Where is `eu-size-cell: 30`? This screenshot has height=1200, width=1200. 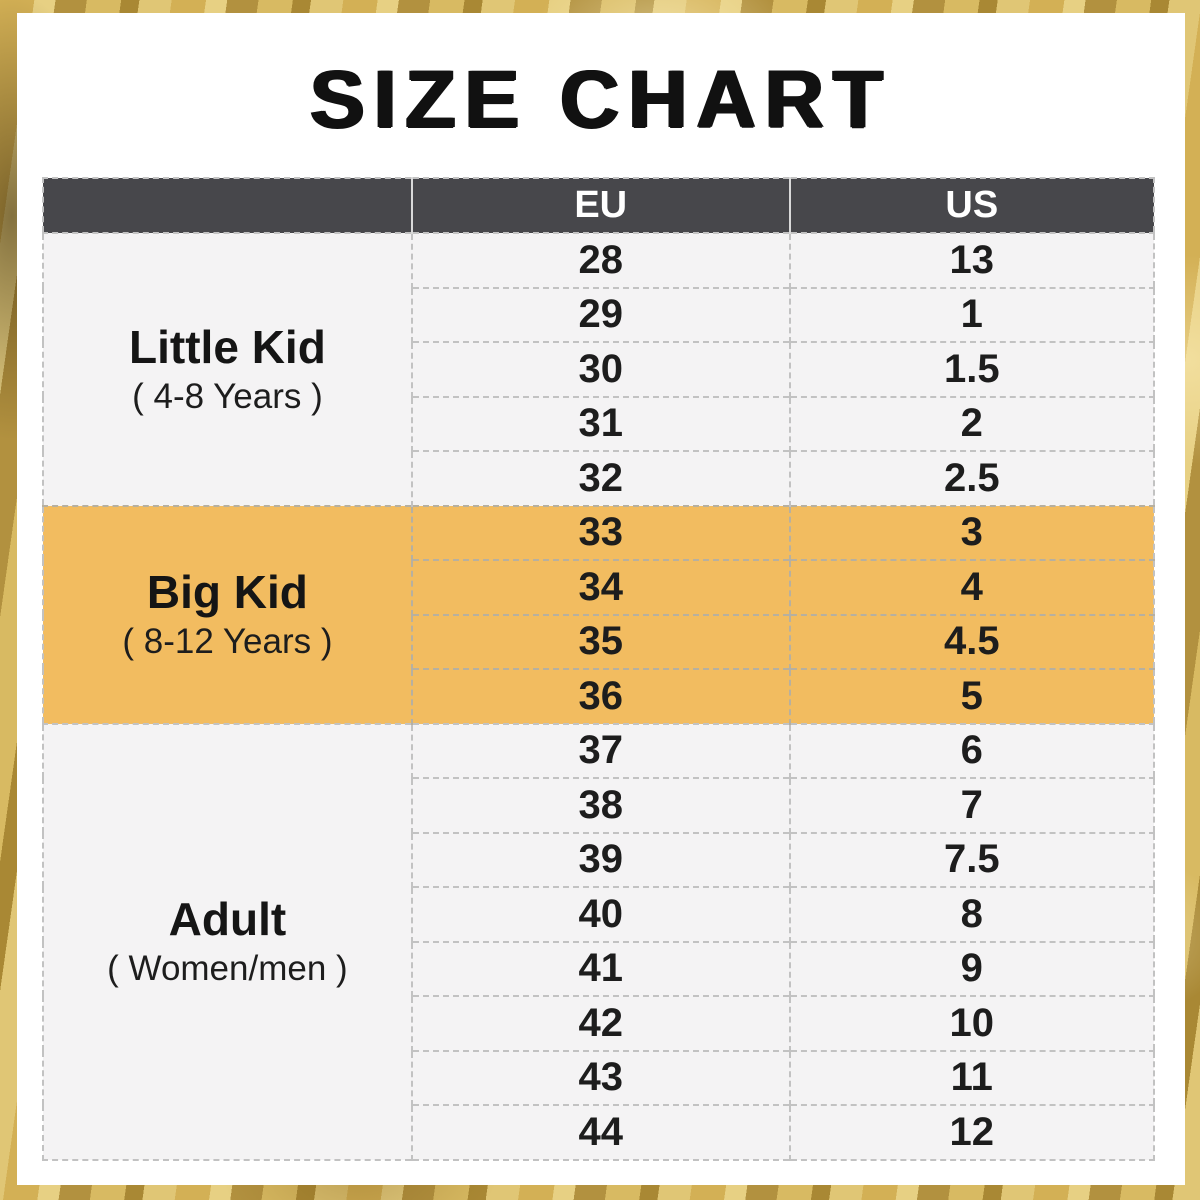
eu-size-cell: 30 is located at coordinates (600, 369).